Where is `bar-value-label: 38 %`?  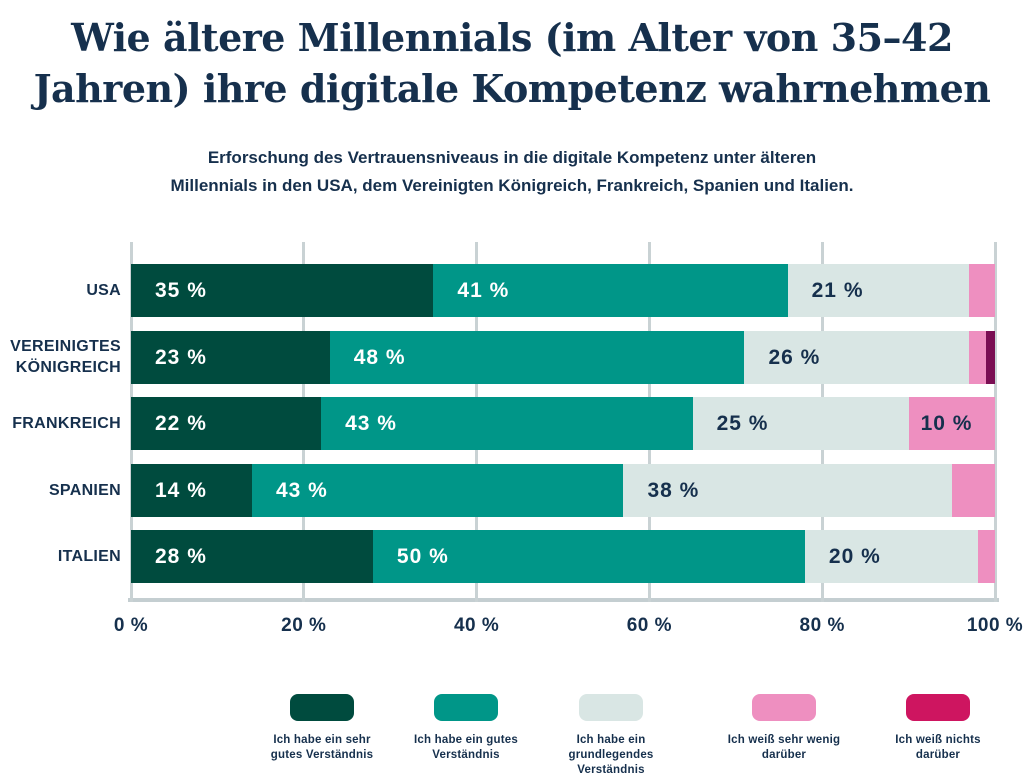
bar-value-label: 38 % is located at coordinates (673, 490).